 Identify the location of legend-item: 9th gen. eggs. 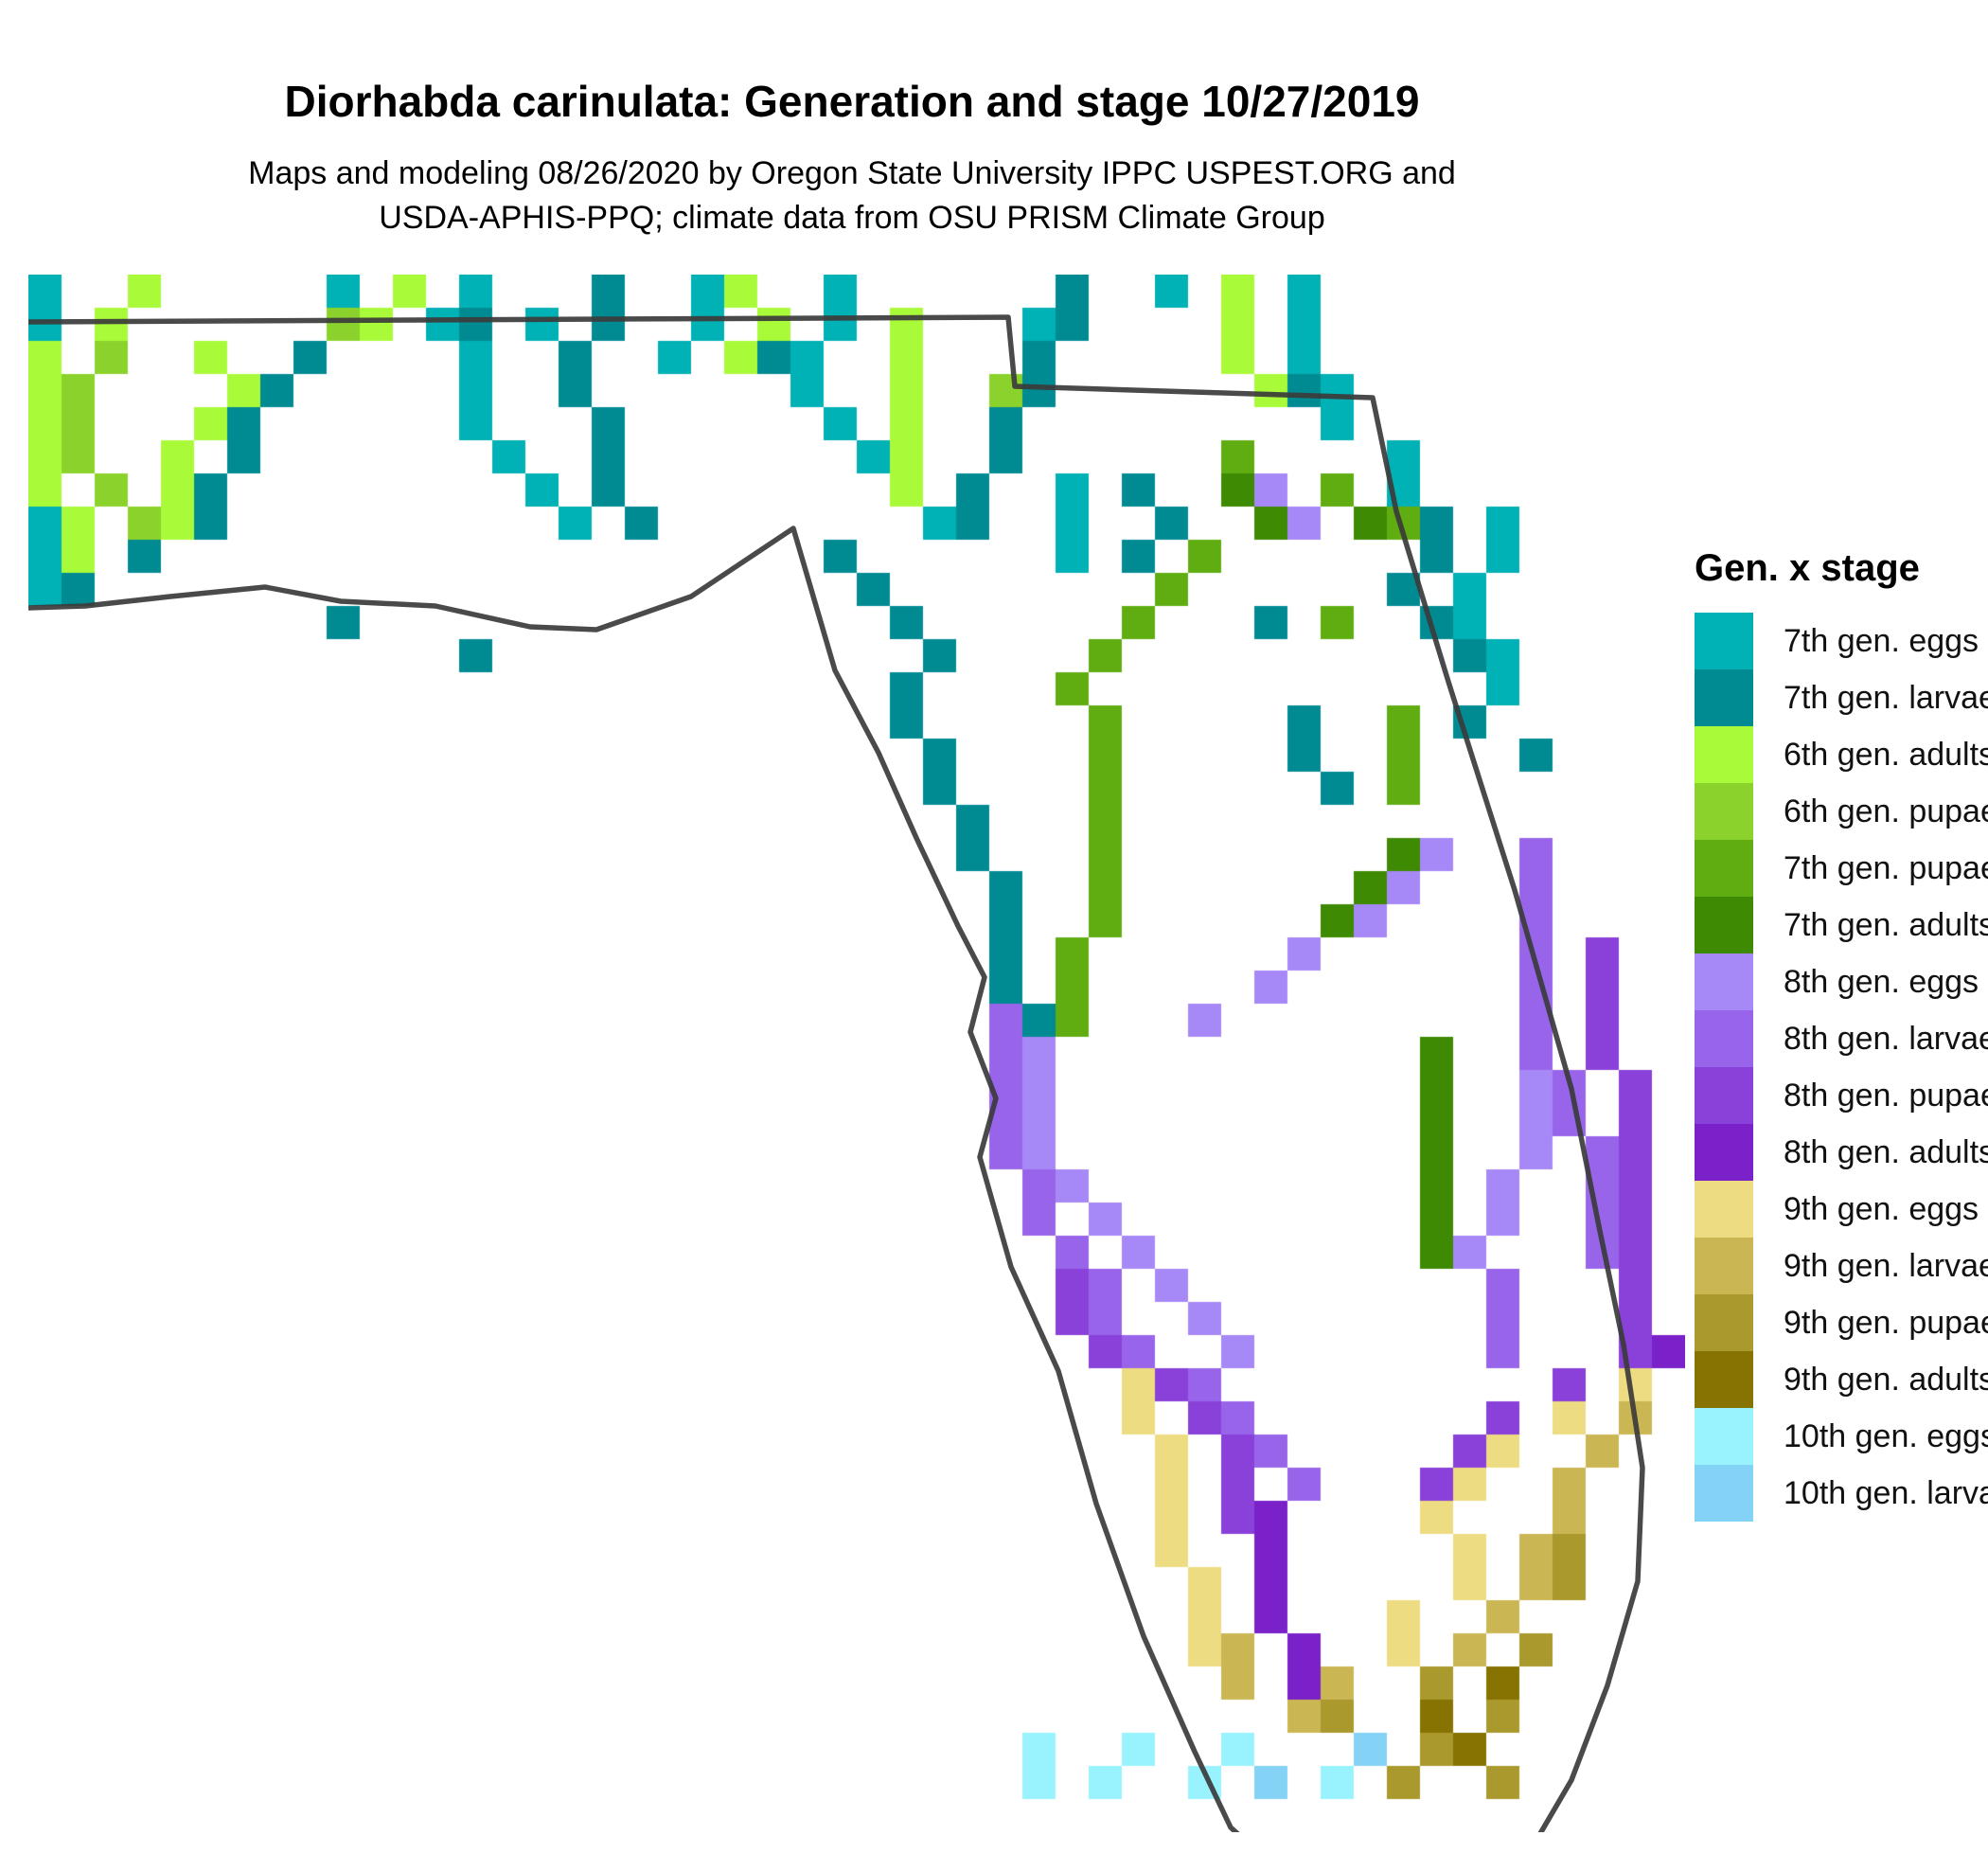
(1837, 1209).